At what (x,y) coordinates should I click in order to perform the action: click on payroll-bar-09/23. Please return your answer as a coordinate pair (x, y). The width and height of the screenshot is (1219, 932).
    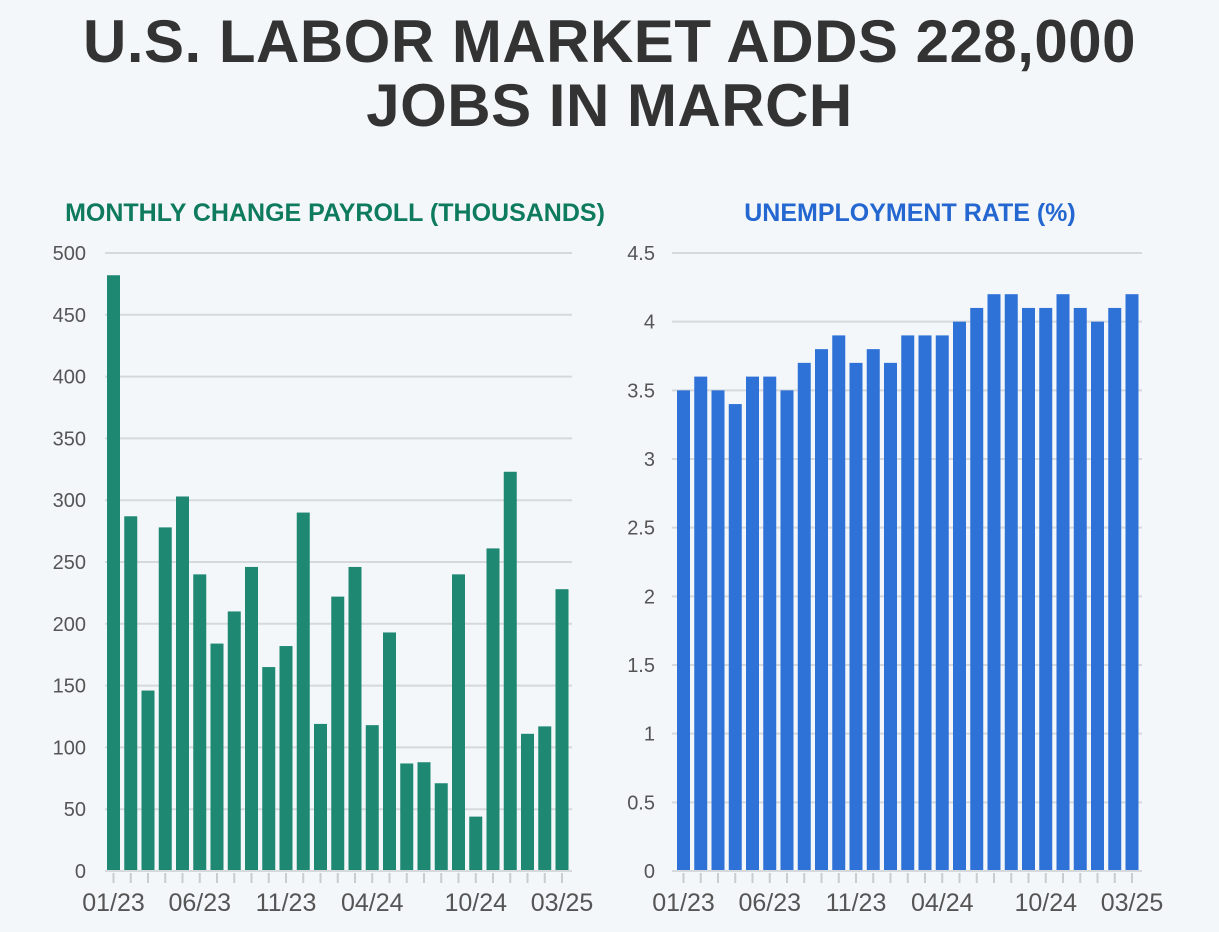
    Looking at the image, I should click on (251, 718).